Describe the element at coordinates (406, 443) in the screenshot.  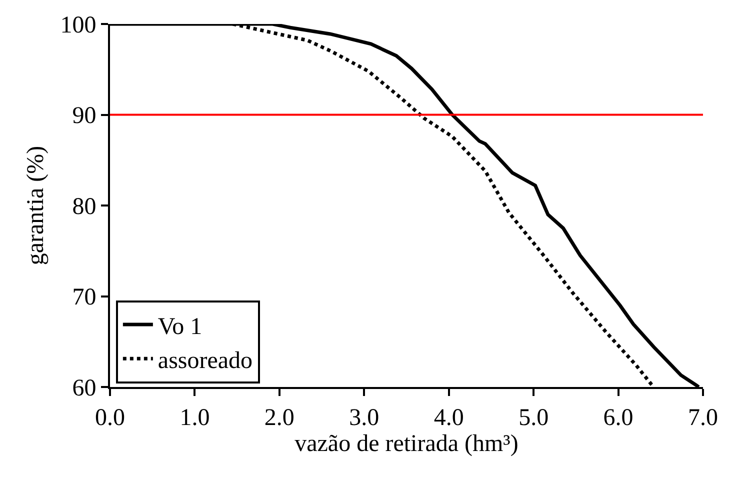
I see `x-axis-title: vazão de retirada (hm³)` at that location.